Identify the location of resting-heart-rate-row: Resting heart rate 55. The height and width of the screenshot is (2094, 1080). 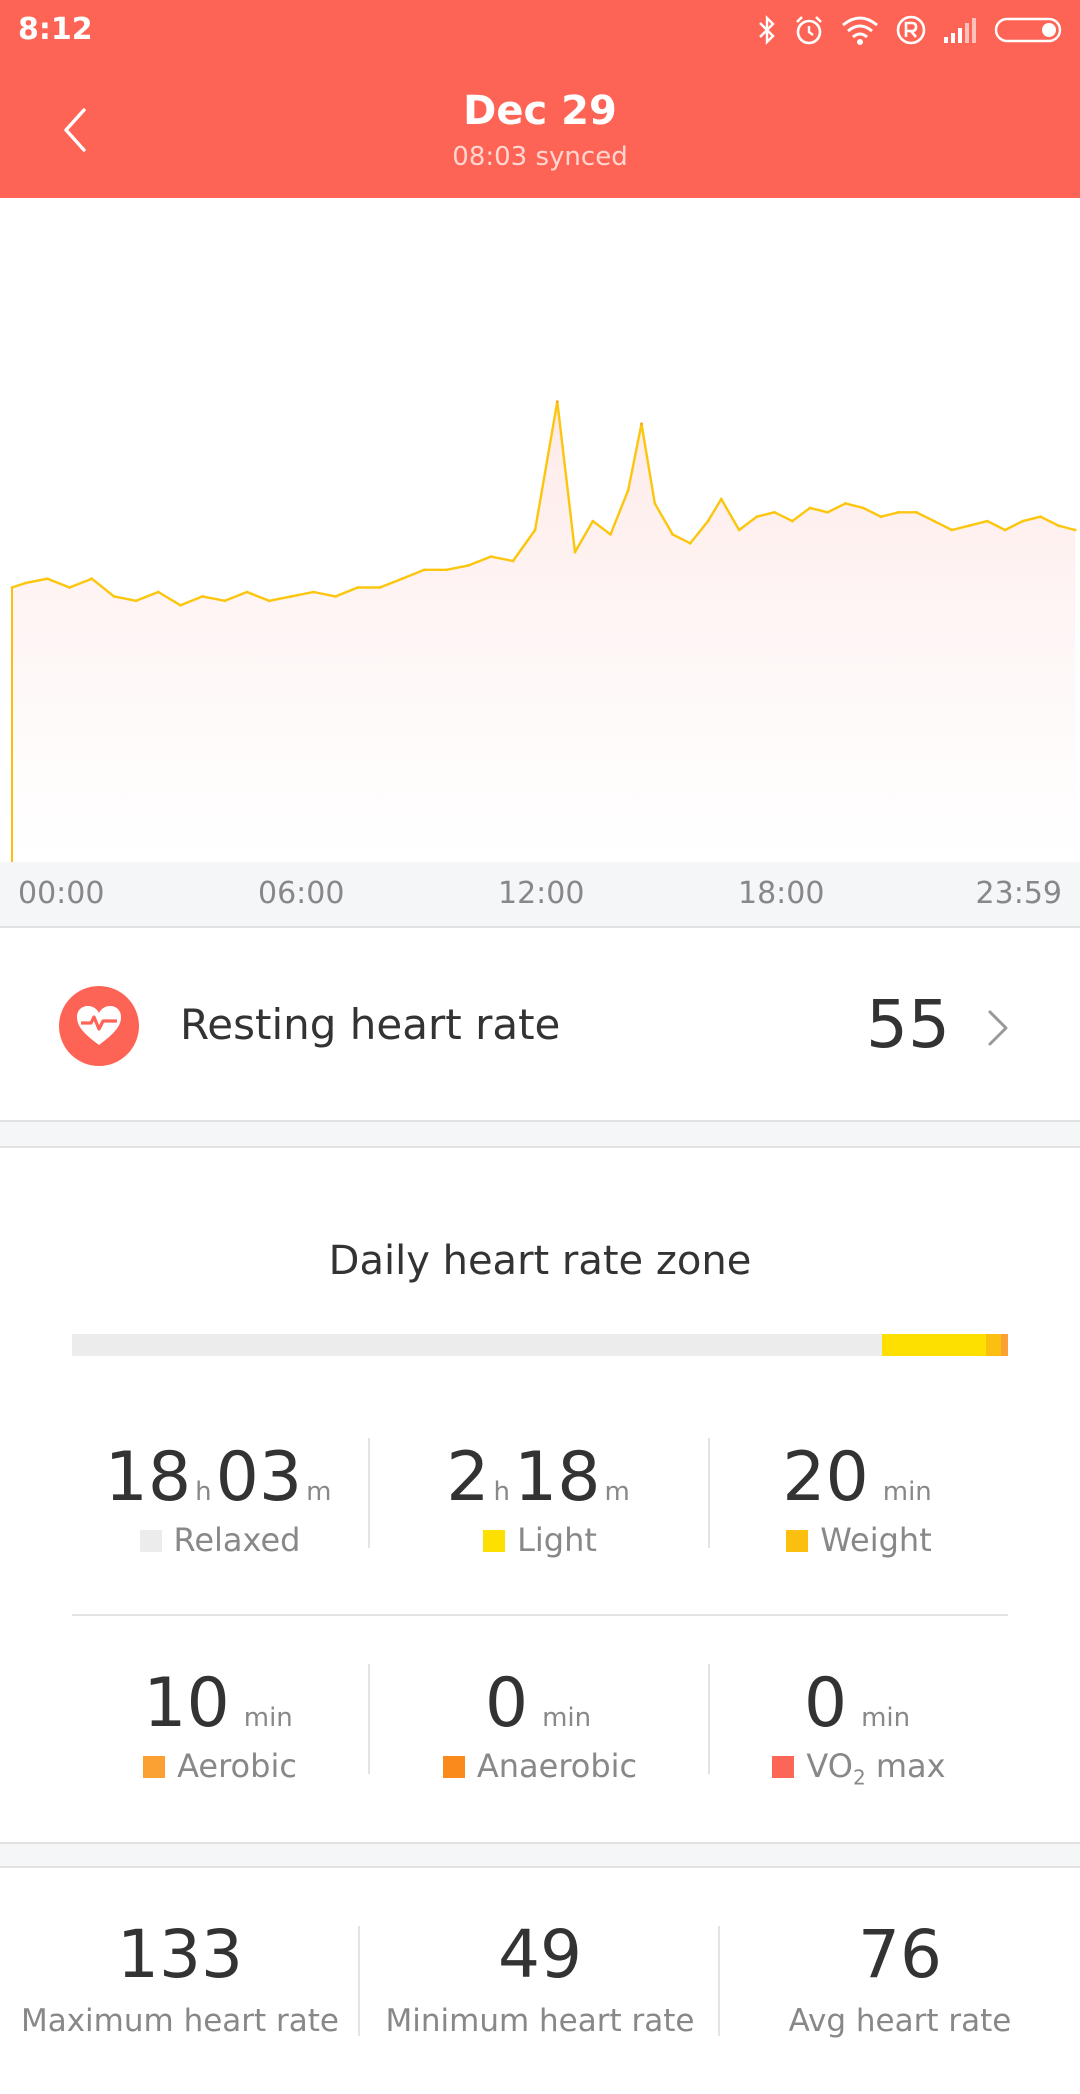
(540, 1024).